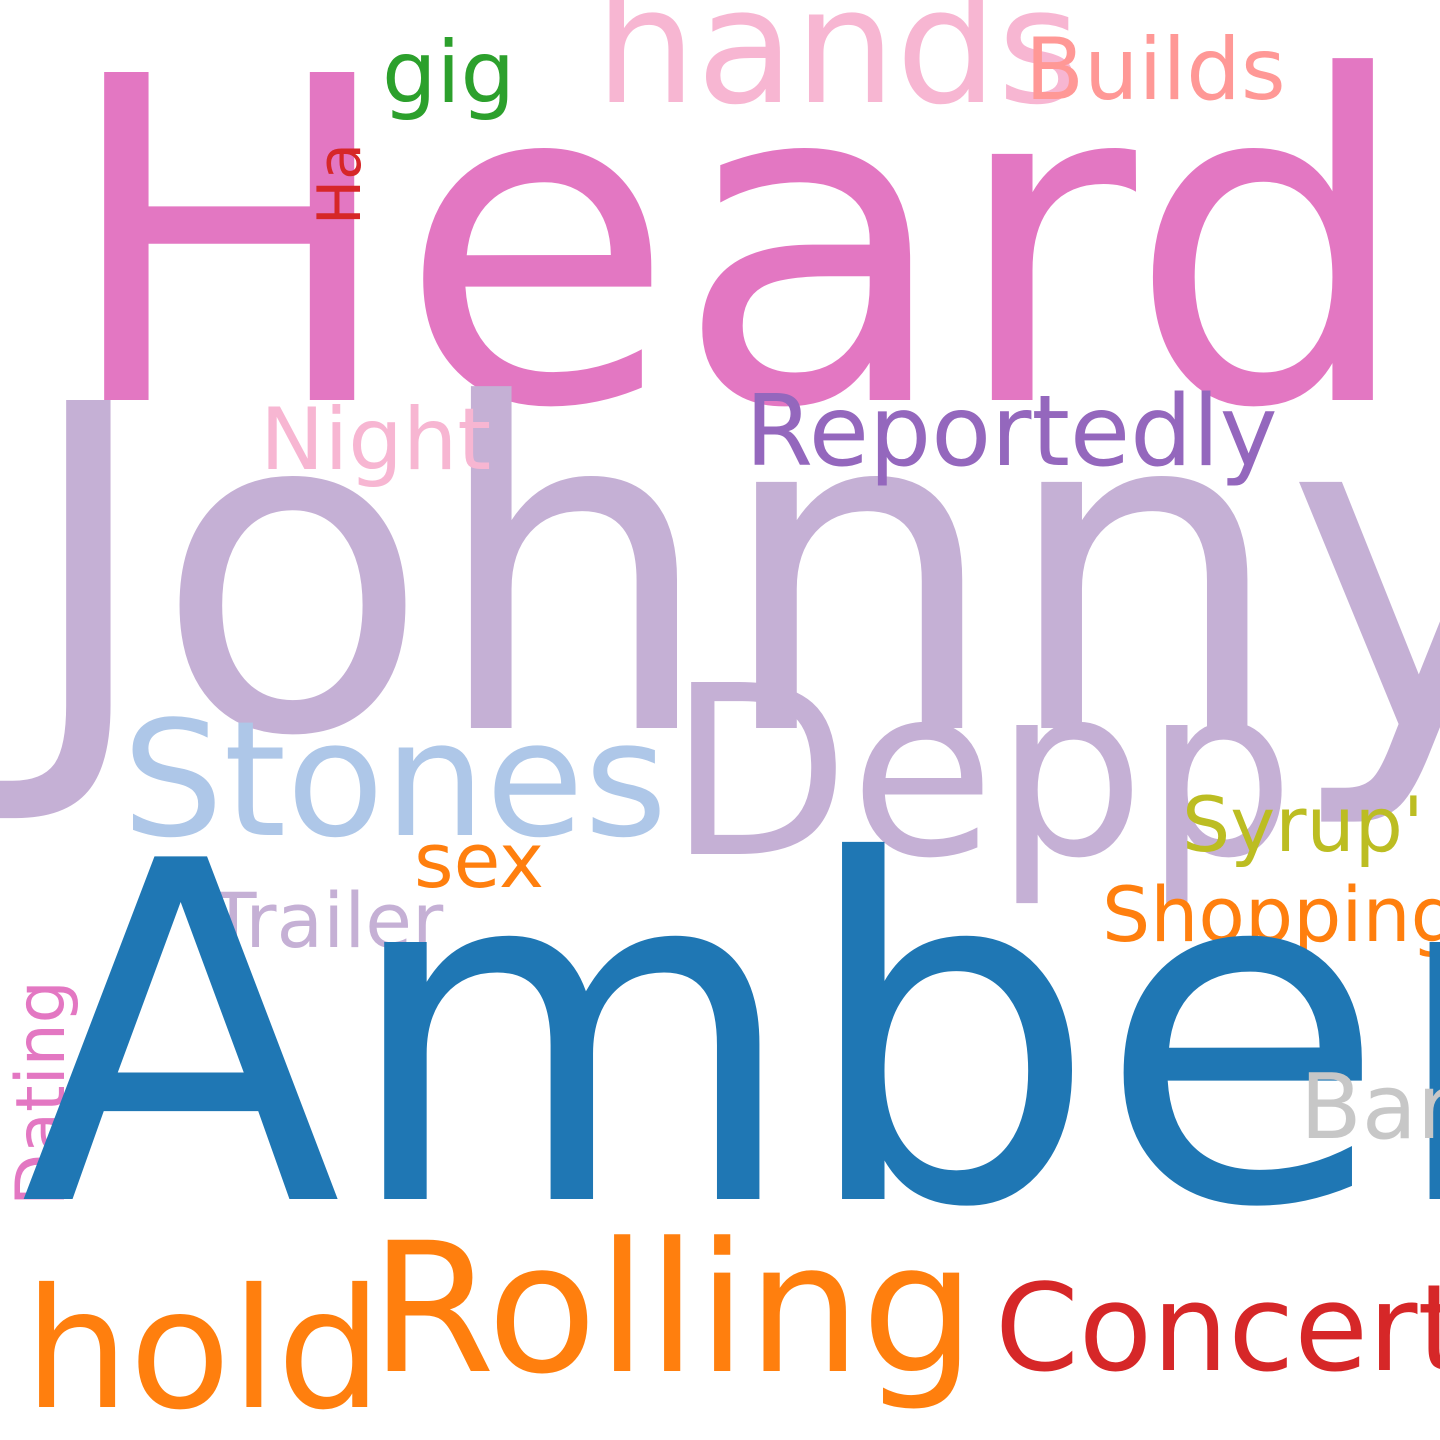  I want to click on word-hold: hold, so click(203, 1347).